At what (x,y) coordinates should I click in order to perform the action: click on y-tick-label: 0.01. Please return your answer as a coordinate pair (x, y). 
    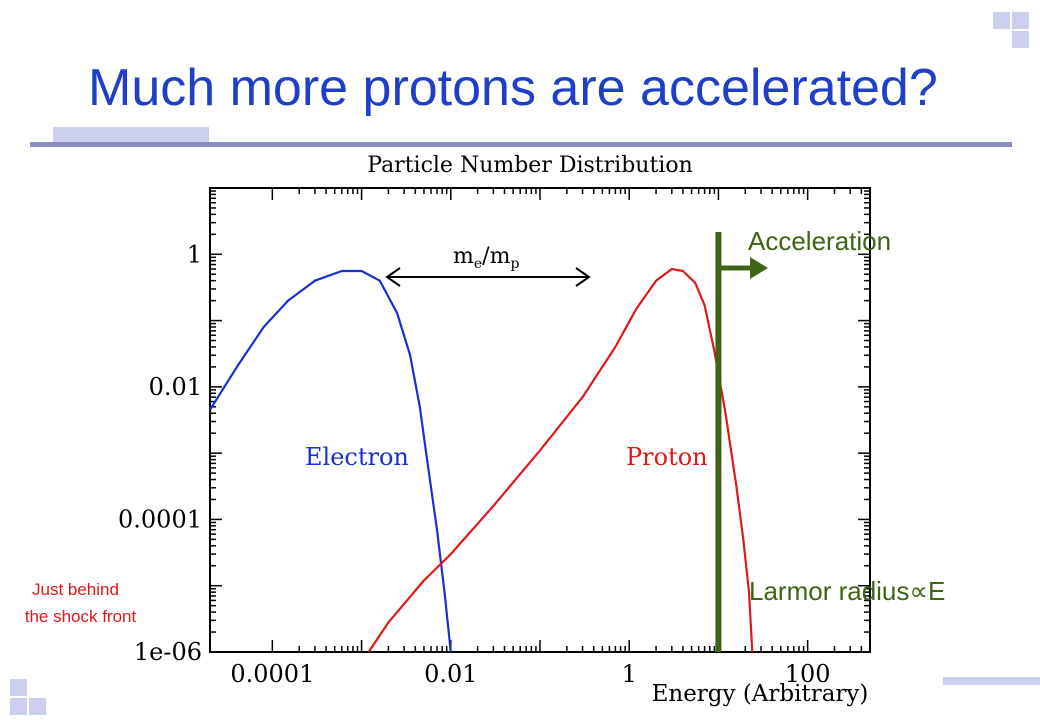
    Looking at the image, I should click on (175, 387).